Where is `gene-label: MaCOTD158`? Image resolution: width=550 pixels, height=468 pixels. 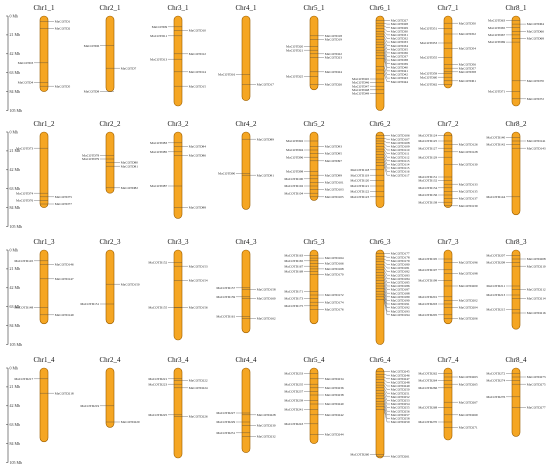
gene-label: MaCOTD158 is located at coordinates (266, 290).